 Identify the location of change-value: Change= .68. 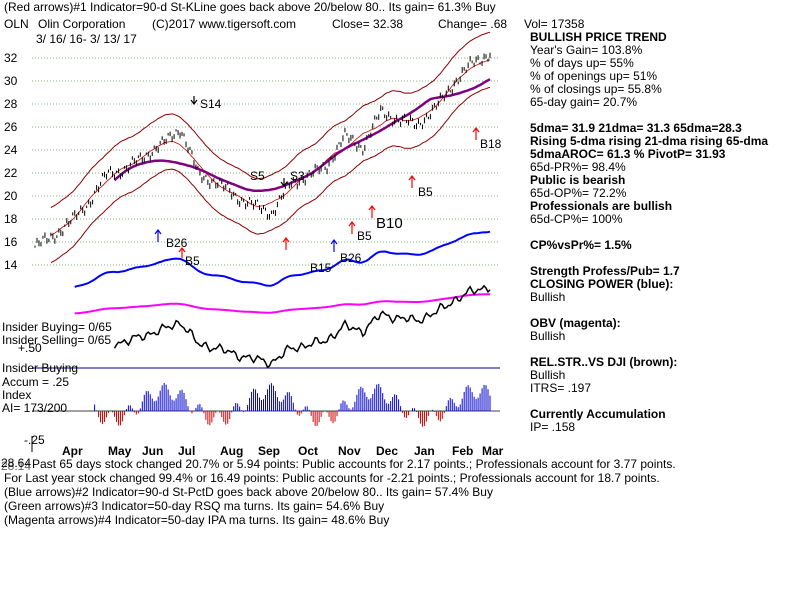
(473, 24).